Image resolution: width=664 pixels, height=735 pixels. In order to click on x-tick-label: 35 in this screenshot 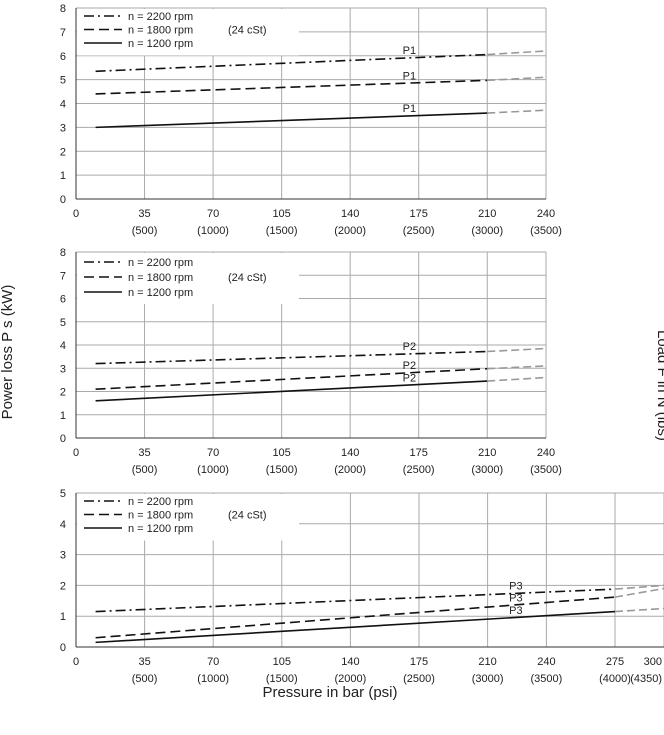, I will do `click(144, 214)`.